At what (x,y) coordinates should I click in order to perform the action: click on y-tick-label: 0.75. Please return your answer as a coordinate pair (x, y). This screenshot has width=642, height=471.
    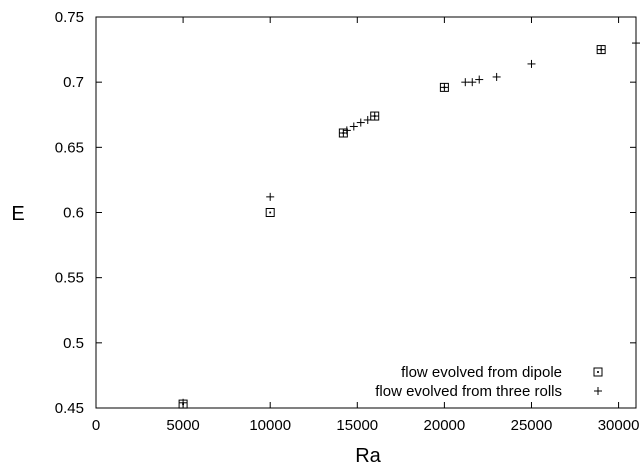
    Looking at the image, I should click on (69, 17).